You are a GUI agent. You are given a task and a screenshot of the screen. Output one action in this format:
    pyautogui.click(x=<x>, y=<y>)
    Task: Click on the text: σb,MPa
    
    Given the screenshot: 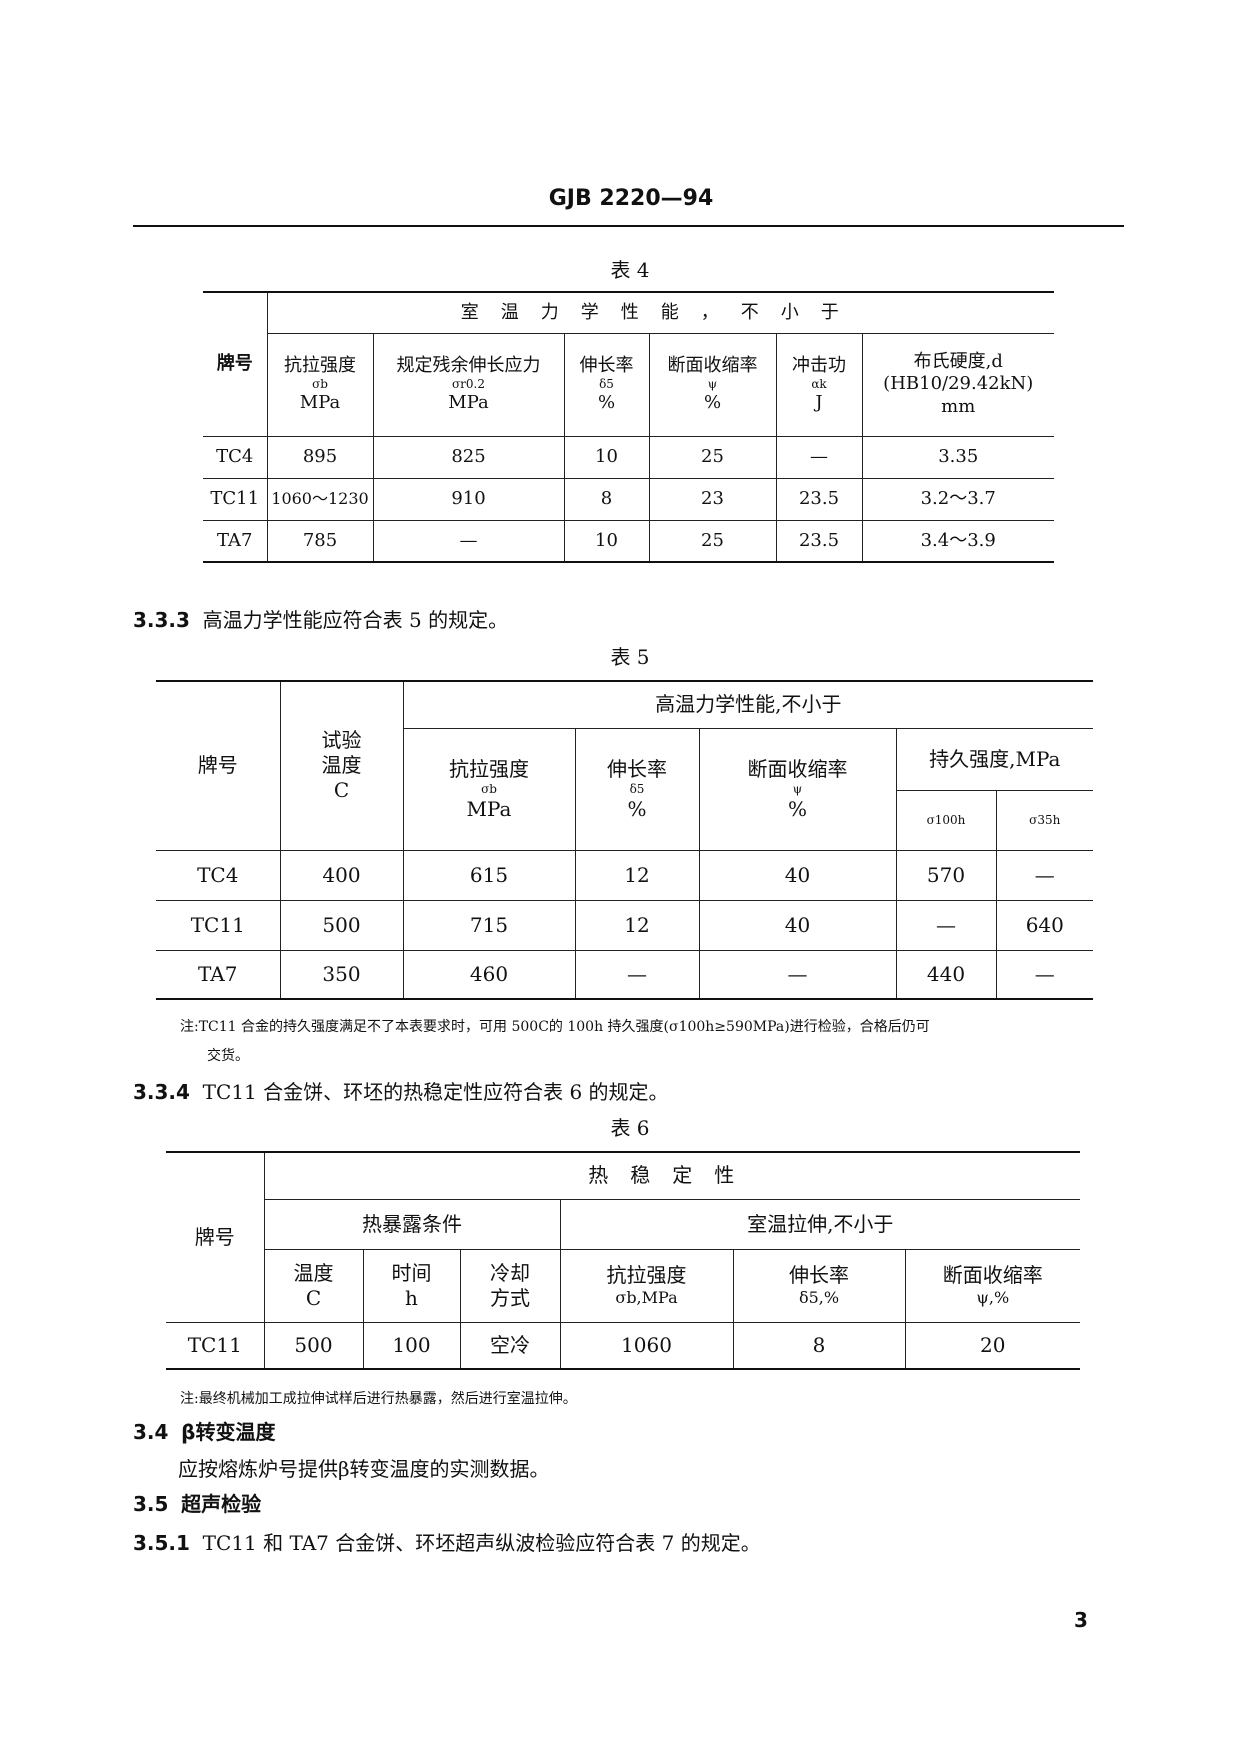 What is the action you would take?
    pyautogui.click(x=646, y=1297)
    